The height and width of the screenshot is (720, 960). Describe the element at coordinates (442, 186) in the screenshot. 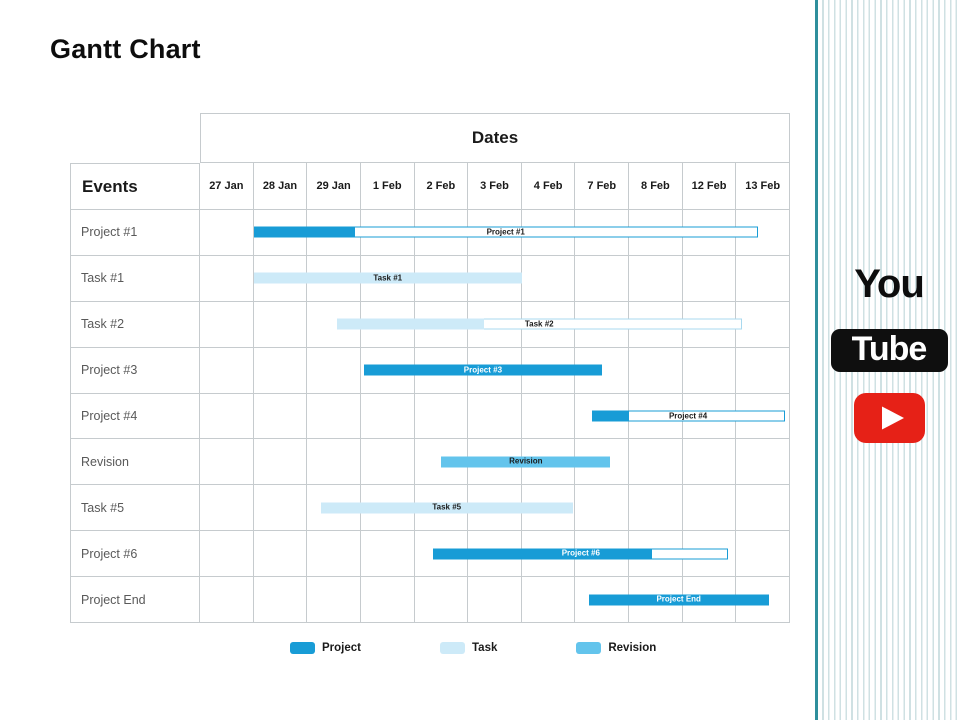

I see `column-header: 2 Feb` at that location.